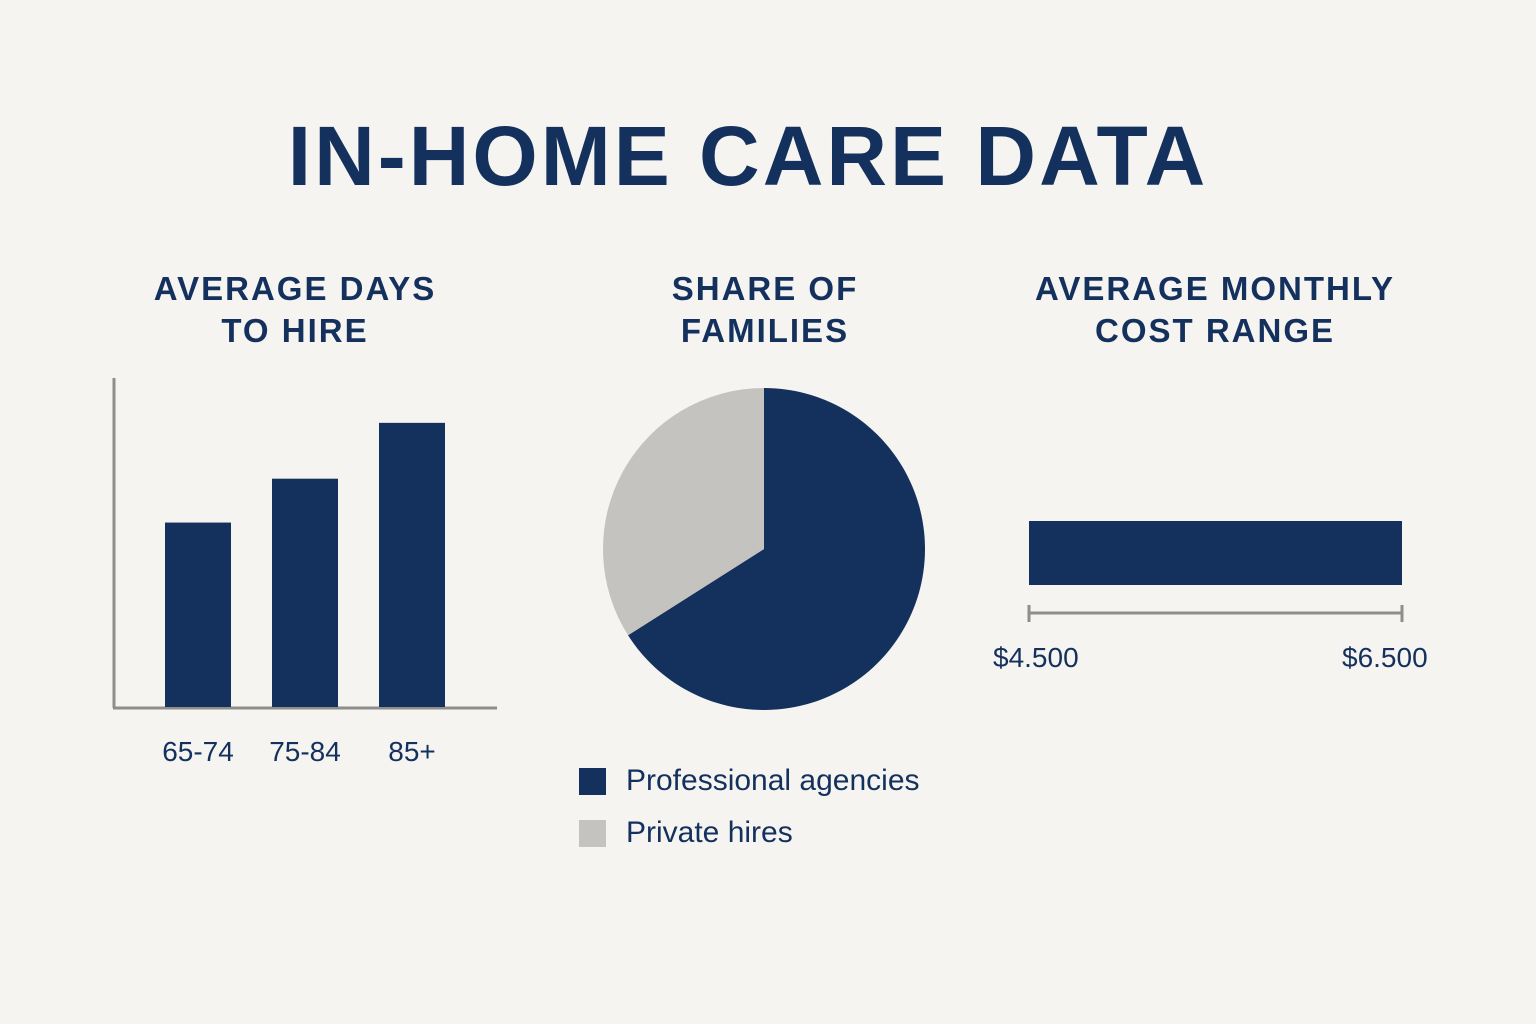 This screenshot has width=1536, height=1024. Describe the element at coordinates (773, 780) in the screenshot. I see `legend-label-professional-agencies: Professional agencies` at that location.